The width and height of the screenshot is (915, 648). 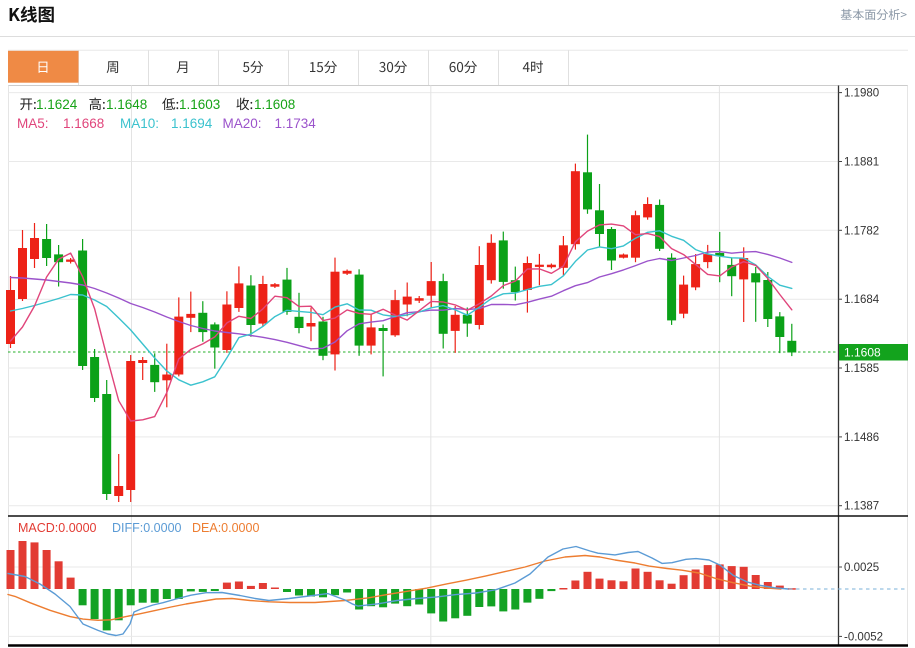 What do you see at coordinates (862, 300) in the screenshot?
I see `svg-text: 1.1684` at bounding box center [862, 300].